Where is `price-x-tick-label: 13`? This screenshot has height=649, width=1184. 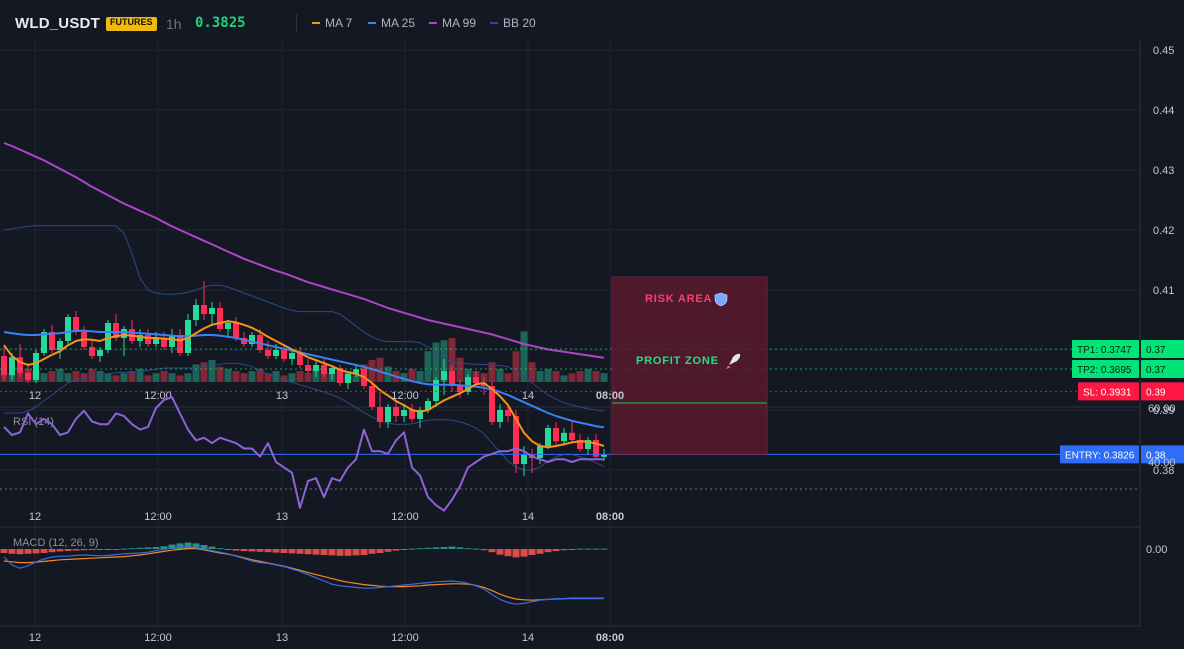 price-x-tick-label: 13 is located at coordinates (282, 396).